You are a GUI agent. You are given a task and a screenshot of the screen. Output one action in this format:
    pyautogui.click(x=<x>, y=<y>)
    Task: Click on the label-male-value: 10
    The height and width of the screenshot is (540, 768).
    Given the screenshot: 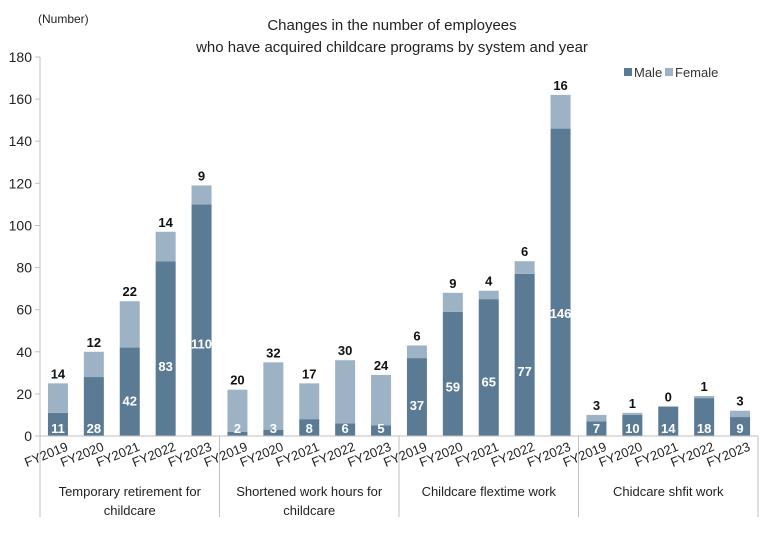 What is the action you would take?
    pyautogui.click(x=632, y=428)
    